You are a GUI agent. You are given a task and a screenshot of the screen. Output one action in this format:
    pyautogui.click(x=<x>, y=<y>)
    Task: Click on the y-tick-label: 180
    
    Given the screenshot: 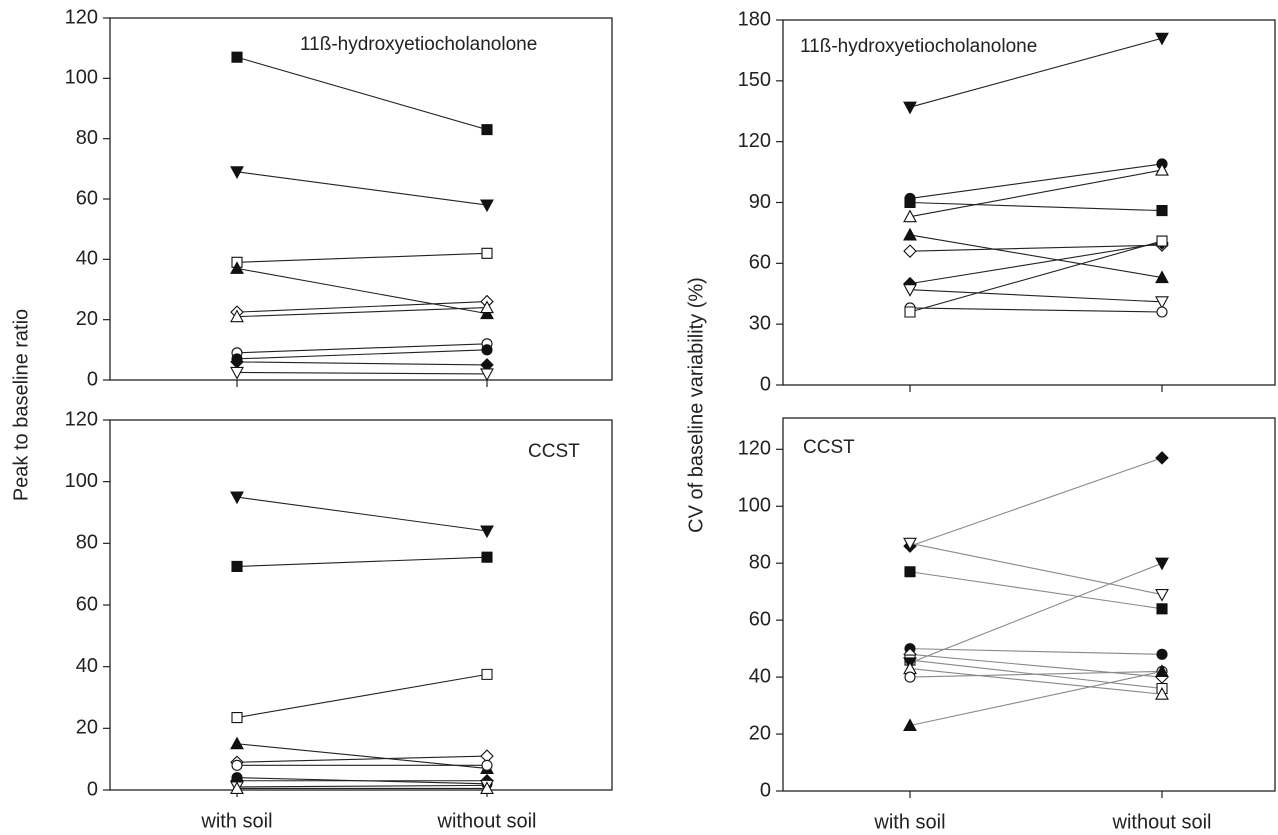 What is the action you would take?
    pyautogui.click(x=754, y=19)
    